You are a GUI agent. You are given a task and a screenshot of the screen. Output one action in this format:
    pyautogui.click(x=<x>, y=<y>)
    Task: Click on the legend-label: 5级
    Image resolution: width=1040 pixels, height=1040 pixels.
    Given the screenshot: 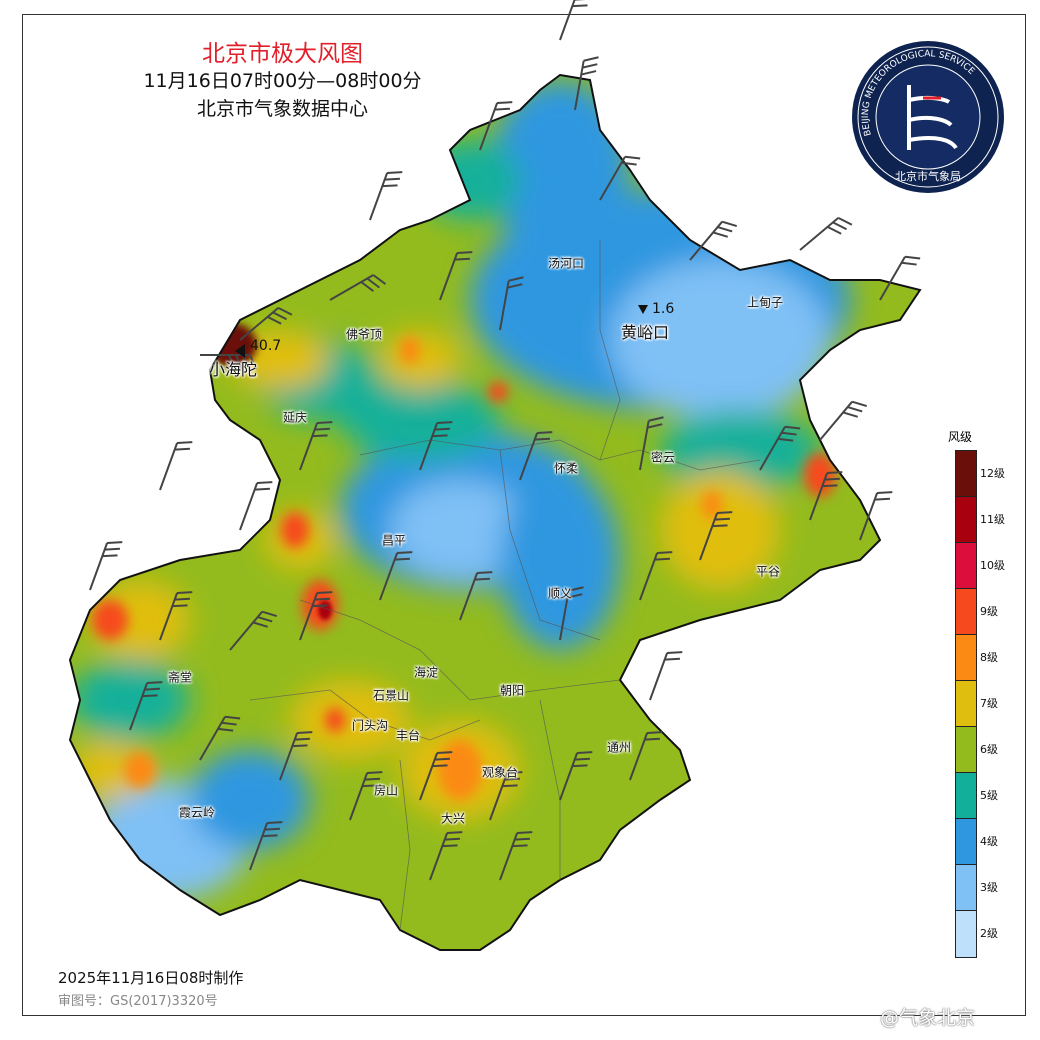 What is the action you would take?
    pyautogui.click(x=989, y=795)
    